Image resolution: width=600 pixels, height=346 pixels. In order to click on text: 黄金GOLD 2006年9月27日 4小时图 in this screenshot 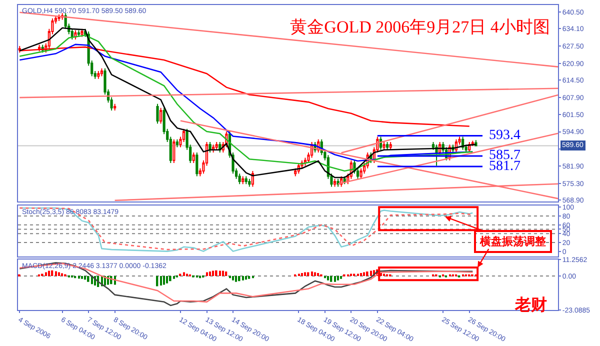, I will do `click(420, 27)`.